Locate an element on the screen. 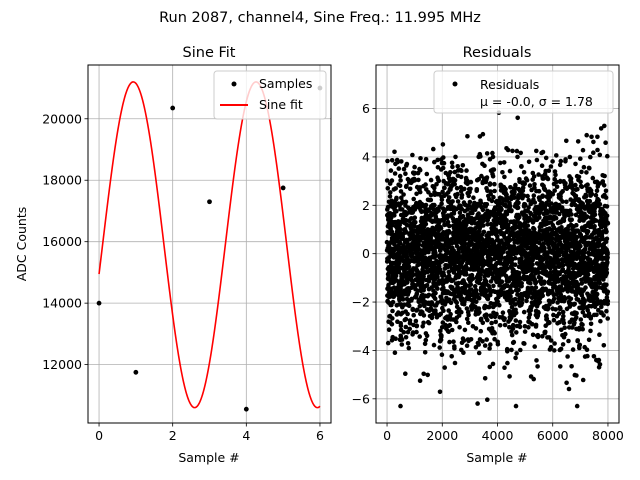 This screenshot has width=640, height=480. sine-fit-ytick-label: 16000 is located at coordinates (62, 241).